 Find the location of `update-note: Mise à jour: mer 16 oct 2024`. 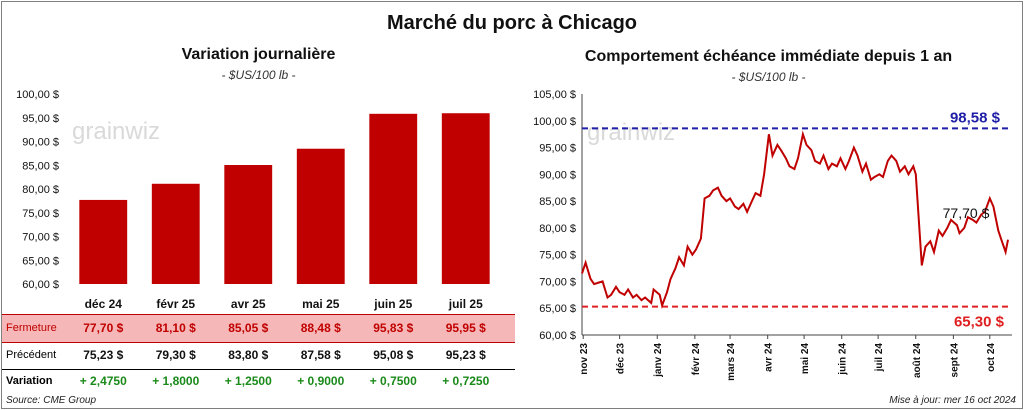

update-note: Mise à jour: mer 16 oct 2024 is located at coordinates (952, 400).